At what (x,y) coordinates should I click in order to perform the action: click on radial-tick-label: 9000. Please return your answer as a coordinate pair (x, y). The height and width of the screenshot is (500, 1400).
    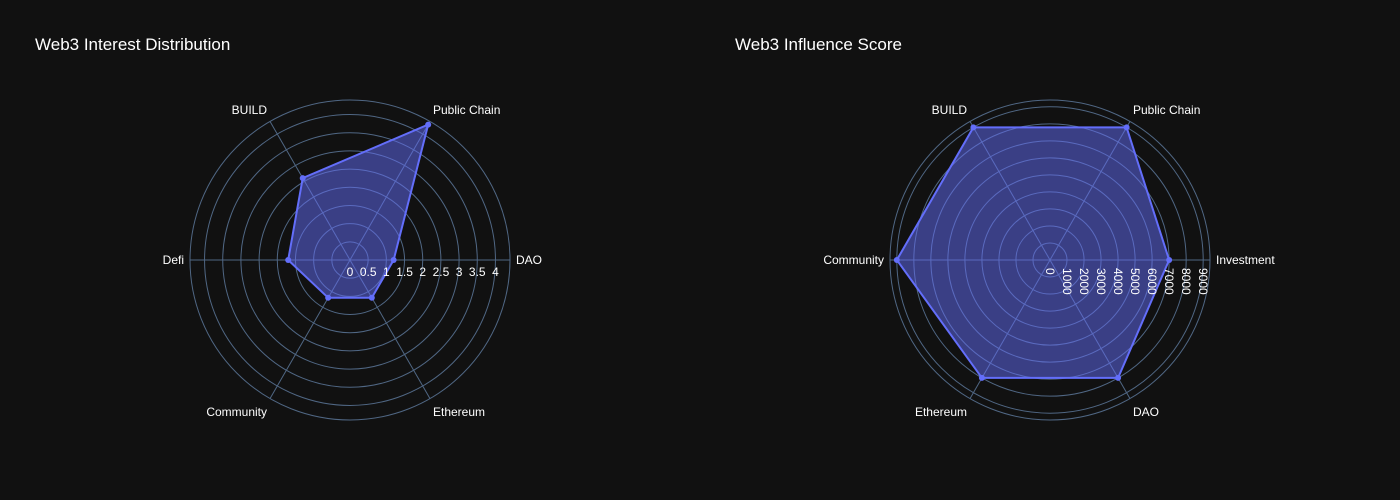
    Looking at the image, I should click on (1203, 281).